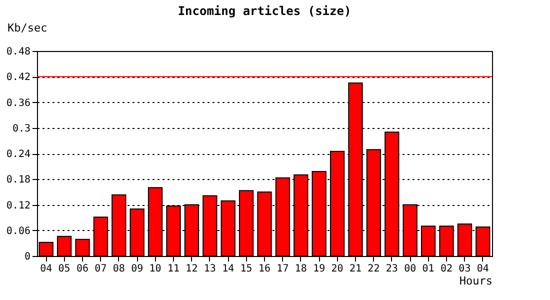  What do you see at coordinates (100, 269) in the screenshot?
I see `x-tick-label: 07` at bounding box center [100, 269].